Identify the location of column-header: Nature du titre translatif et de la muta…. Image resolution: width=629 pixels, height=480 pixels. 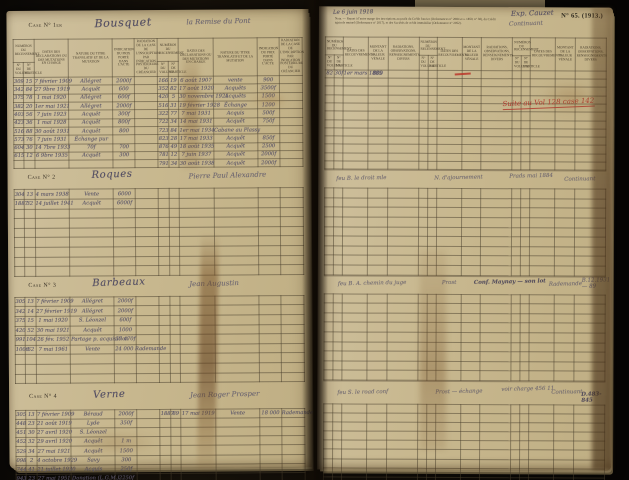
(235, 57).